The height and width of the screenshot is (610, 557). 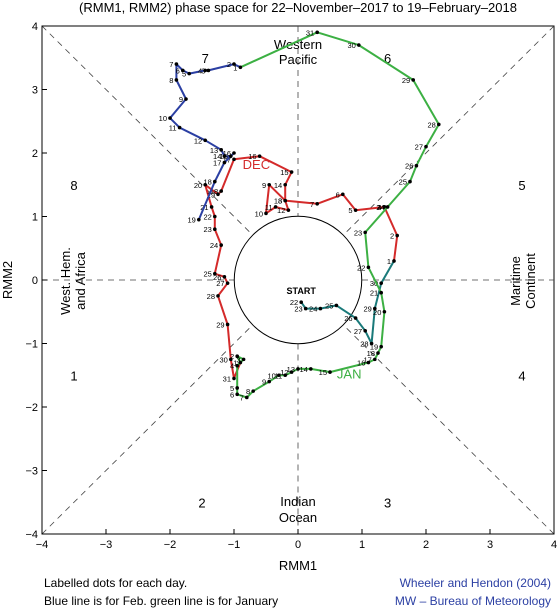 What do you see at coordinates (358, 232) in the screenshot?
I see `day-label-jan-23: 23` at bounding box center [358, 232].